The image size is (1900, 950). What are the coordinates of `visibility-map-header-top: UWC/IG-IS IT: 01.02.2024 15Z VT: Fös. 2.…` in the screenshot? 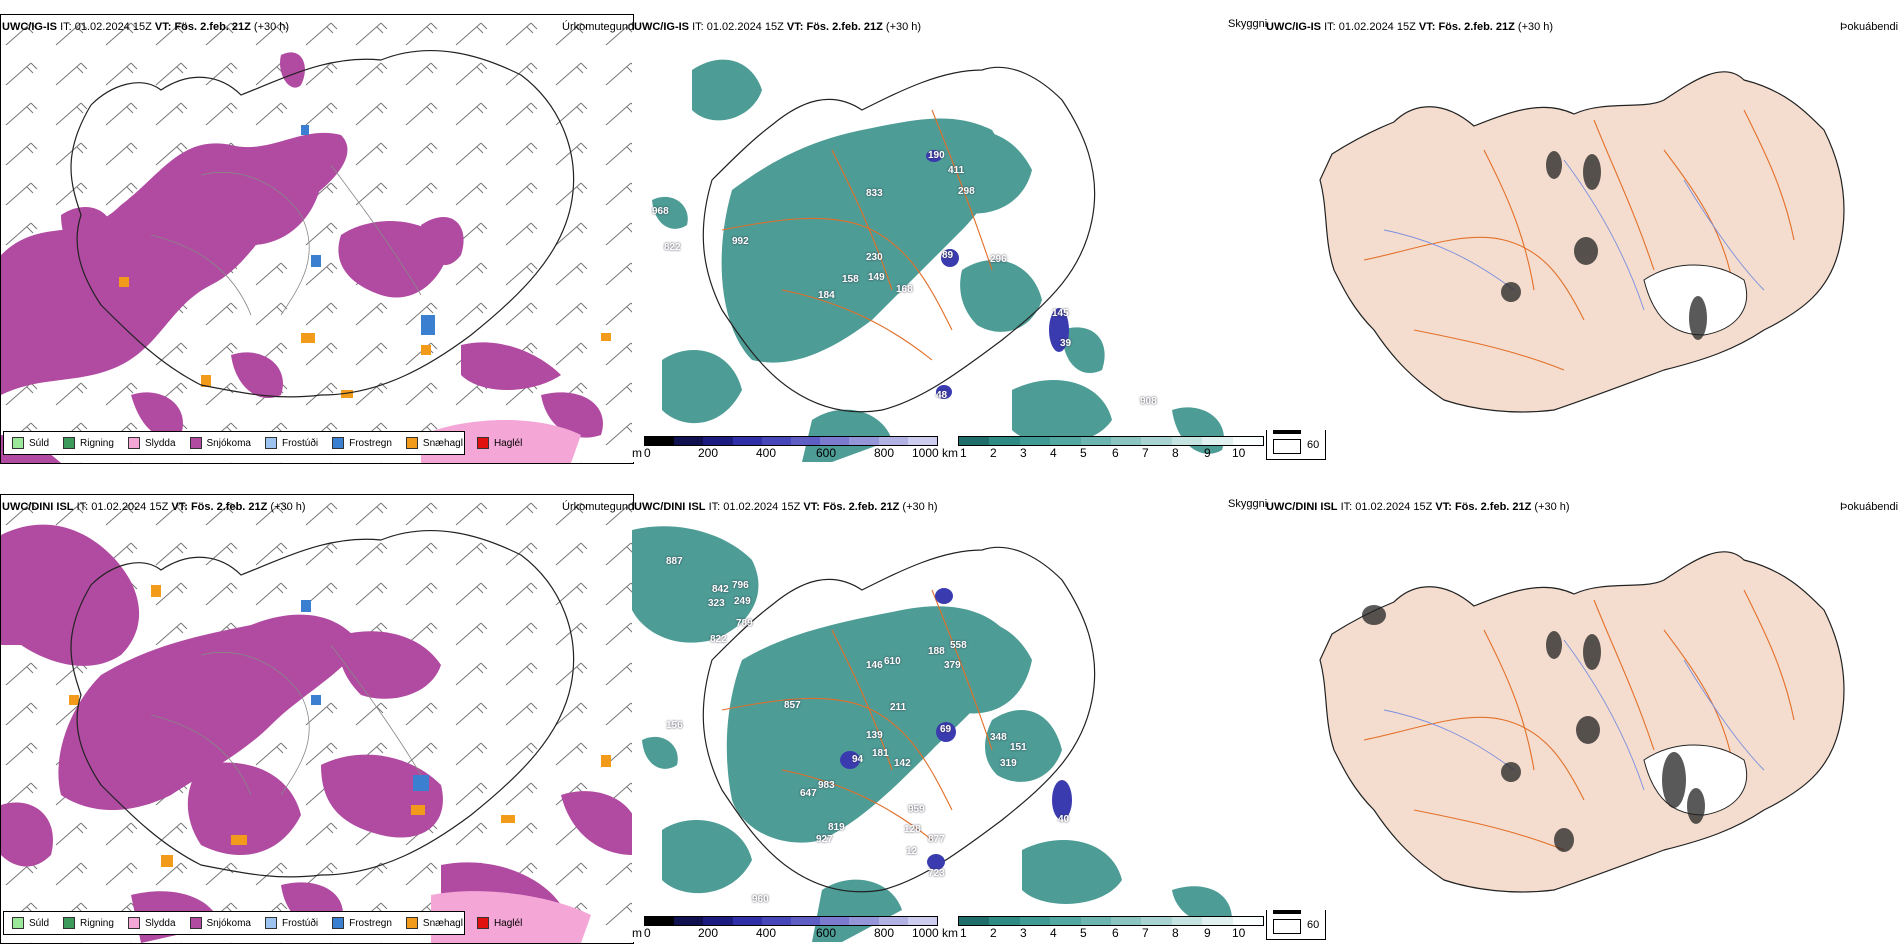 It's located at (777, 27).